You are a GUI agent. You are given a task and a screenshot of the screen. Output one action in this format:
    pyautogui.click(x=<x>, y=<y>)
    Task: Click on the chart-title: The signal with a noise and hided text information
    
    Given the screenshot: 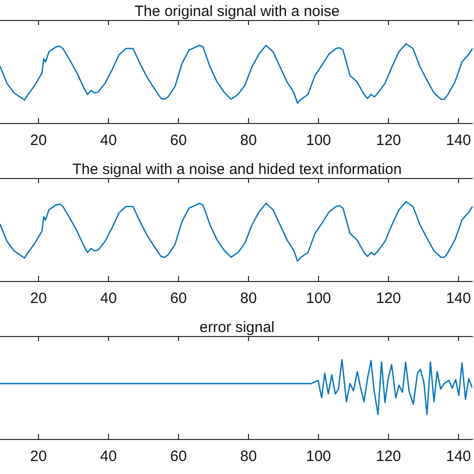 What is the action you would take?
    pyautogui.click(x=237, y=169)
    